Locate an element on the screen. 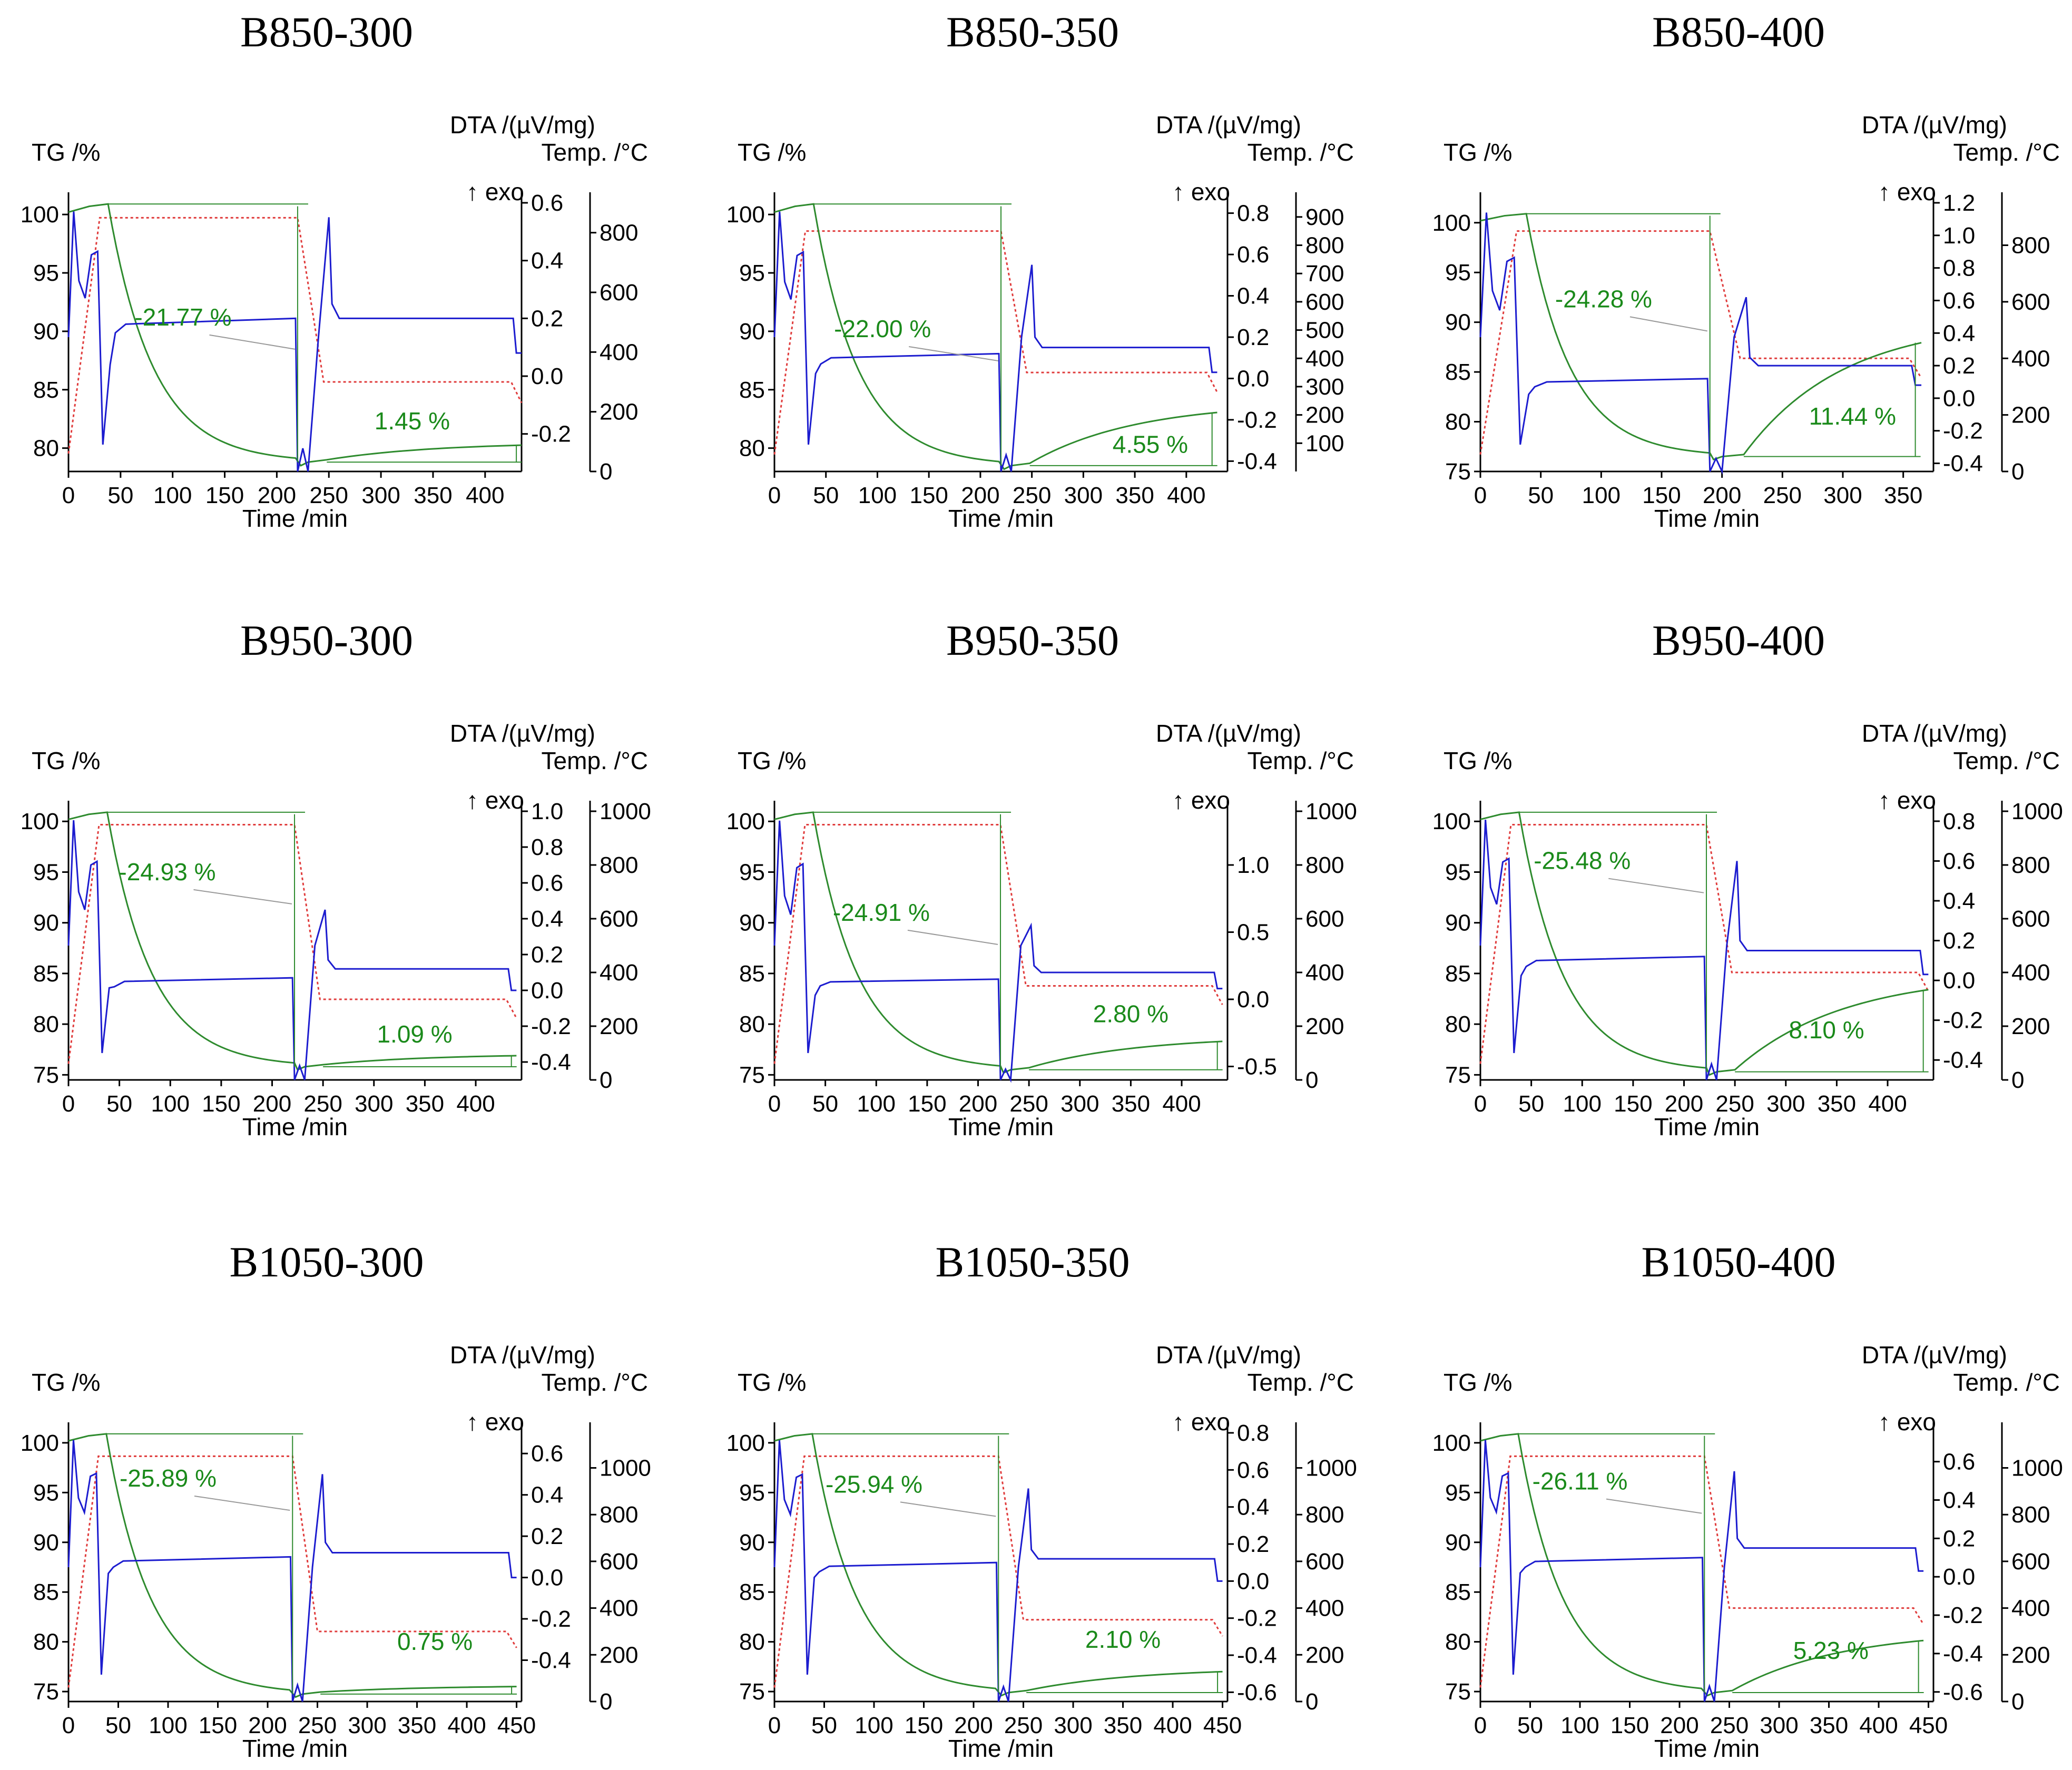  temp-tick-label: 700 is located at coordinates (1325, 274).